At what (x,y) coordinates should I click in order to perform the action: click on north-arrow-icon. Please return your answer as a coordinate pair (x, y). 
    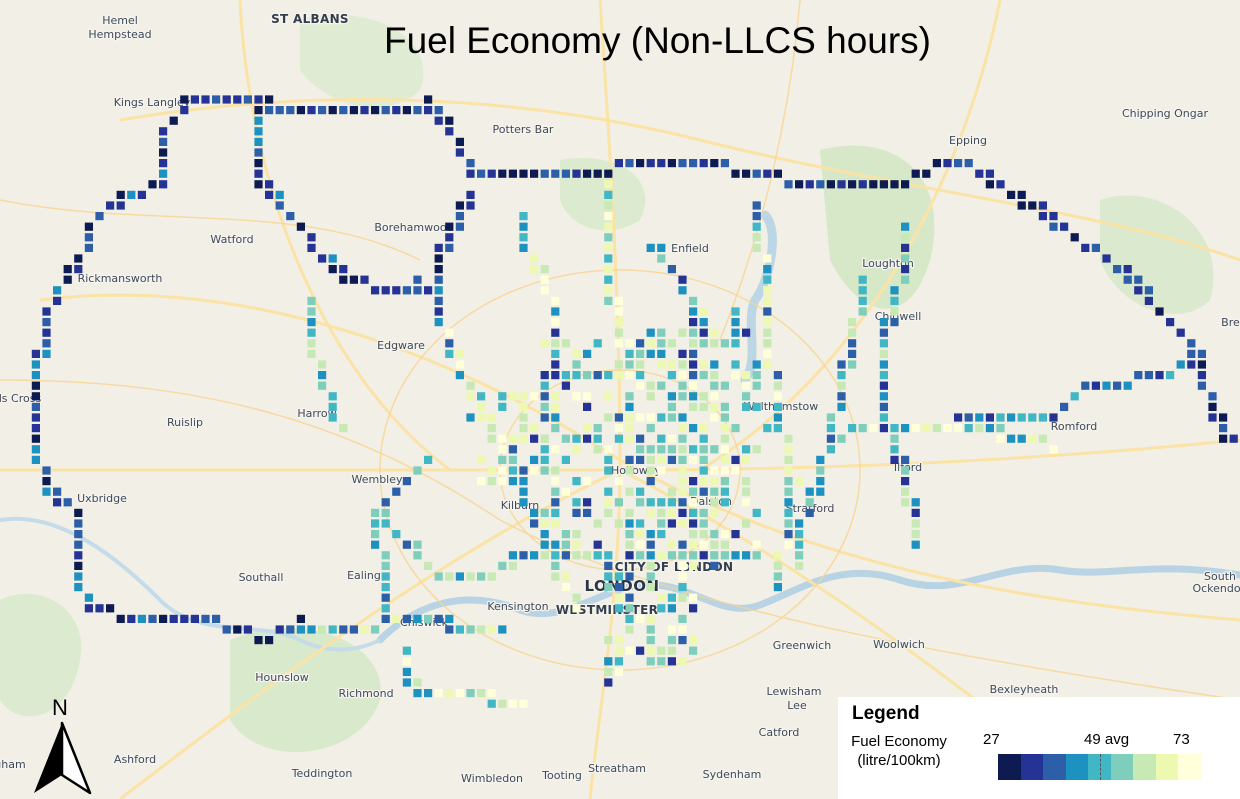
    Looking at the image, I should click on (63, 758).